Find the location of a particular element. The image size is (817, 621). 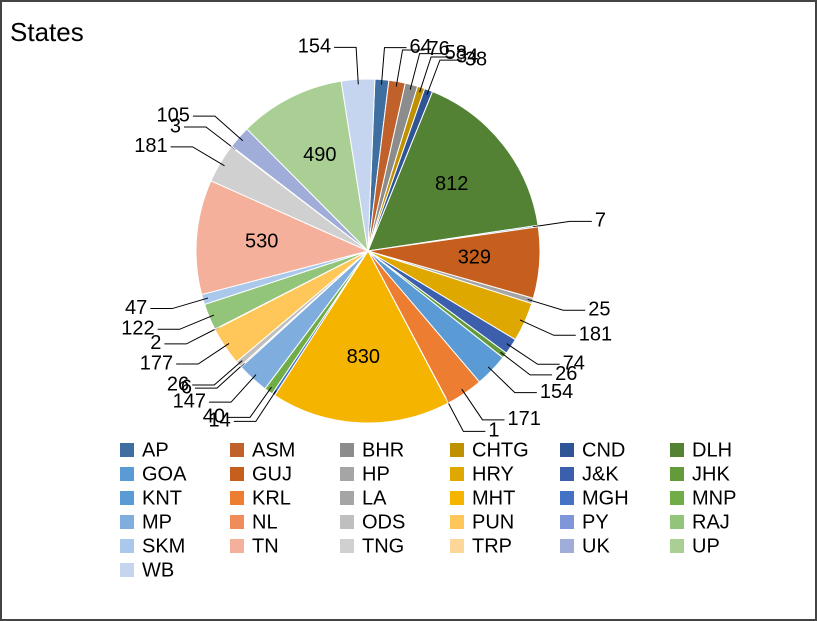

data-label: 64 is located at coordinates (420, 47).